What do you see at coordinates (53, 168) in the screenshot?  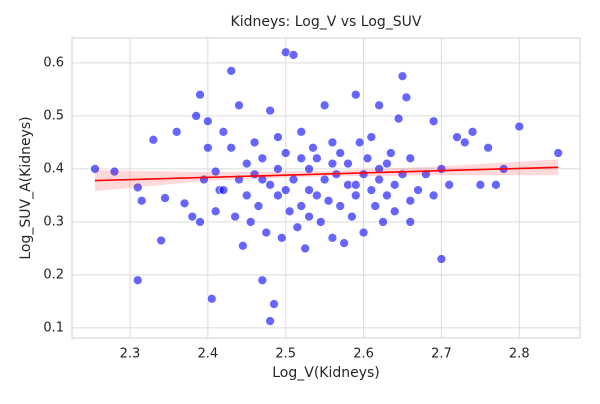 I see `y-tick-label: 0.4` at bounding box center [53, 168].